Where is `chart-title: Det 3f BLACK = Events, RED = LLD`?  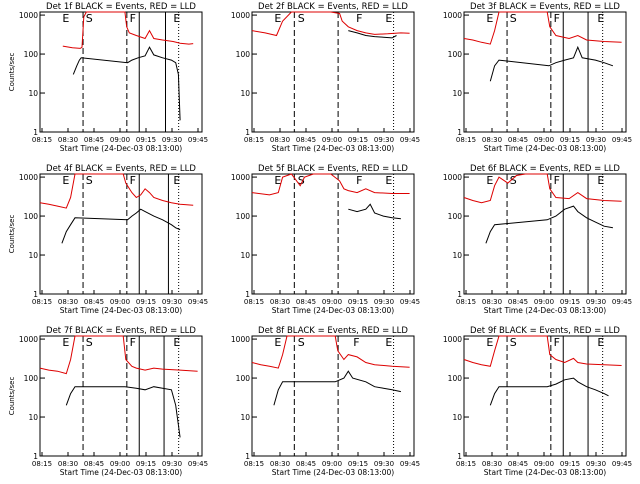 chart-title: Det 3f BLACK = Events, RED = LLD is located at coordinates (545, 7).